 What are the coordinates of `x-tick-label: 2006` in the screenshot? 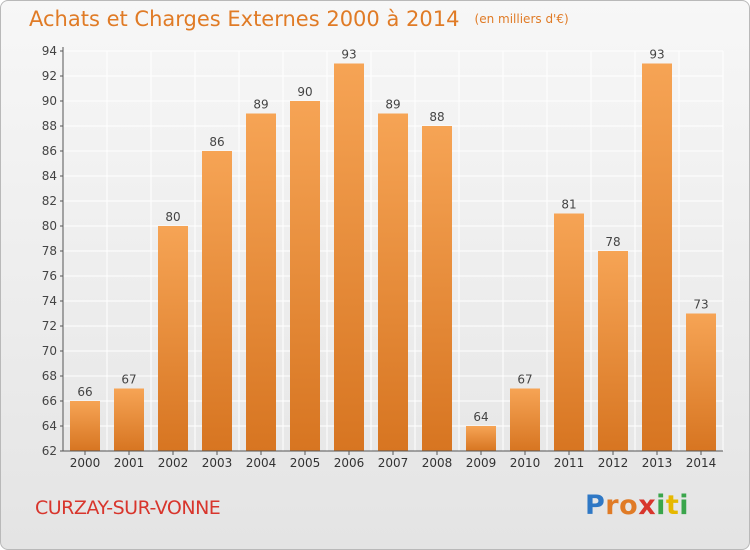 It's located at (349, 463).